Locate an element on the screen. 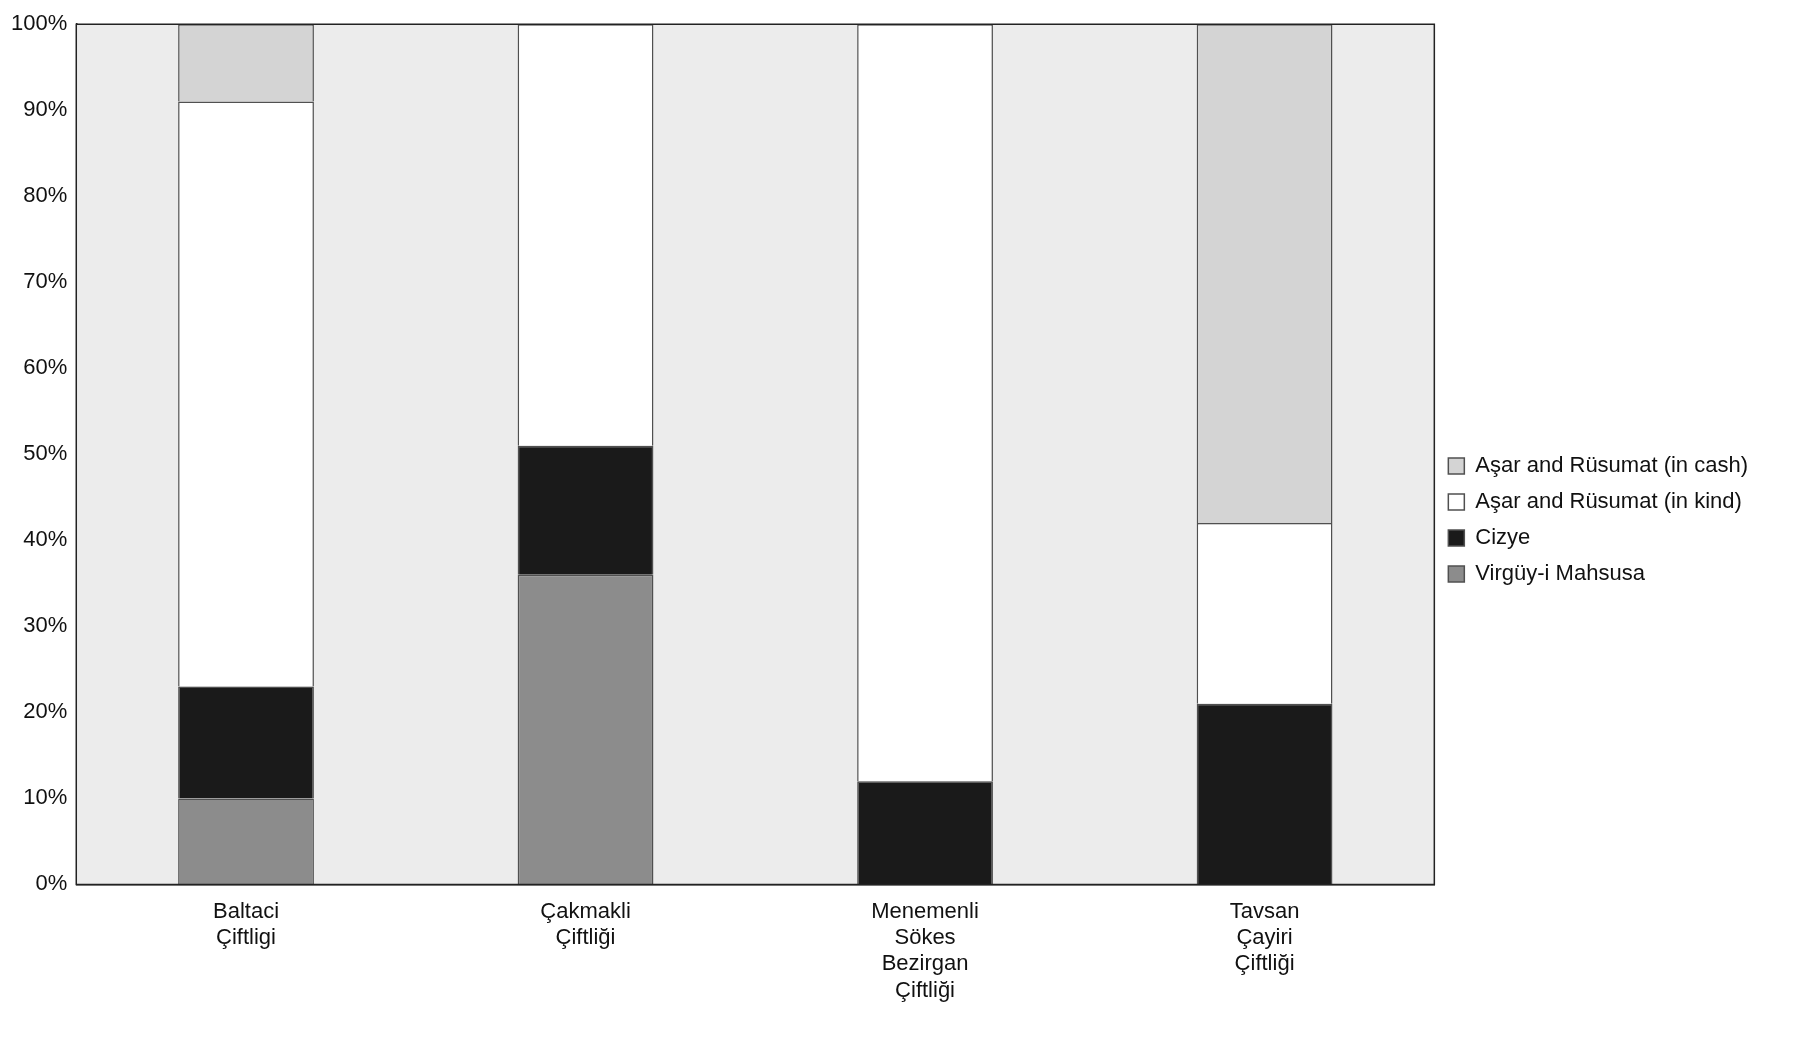 This screenshot has height=1044, width=1797. y-tick-label: 100% is located at coordinates (39, 23).